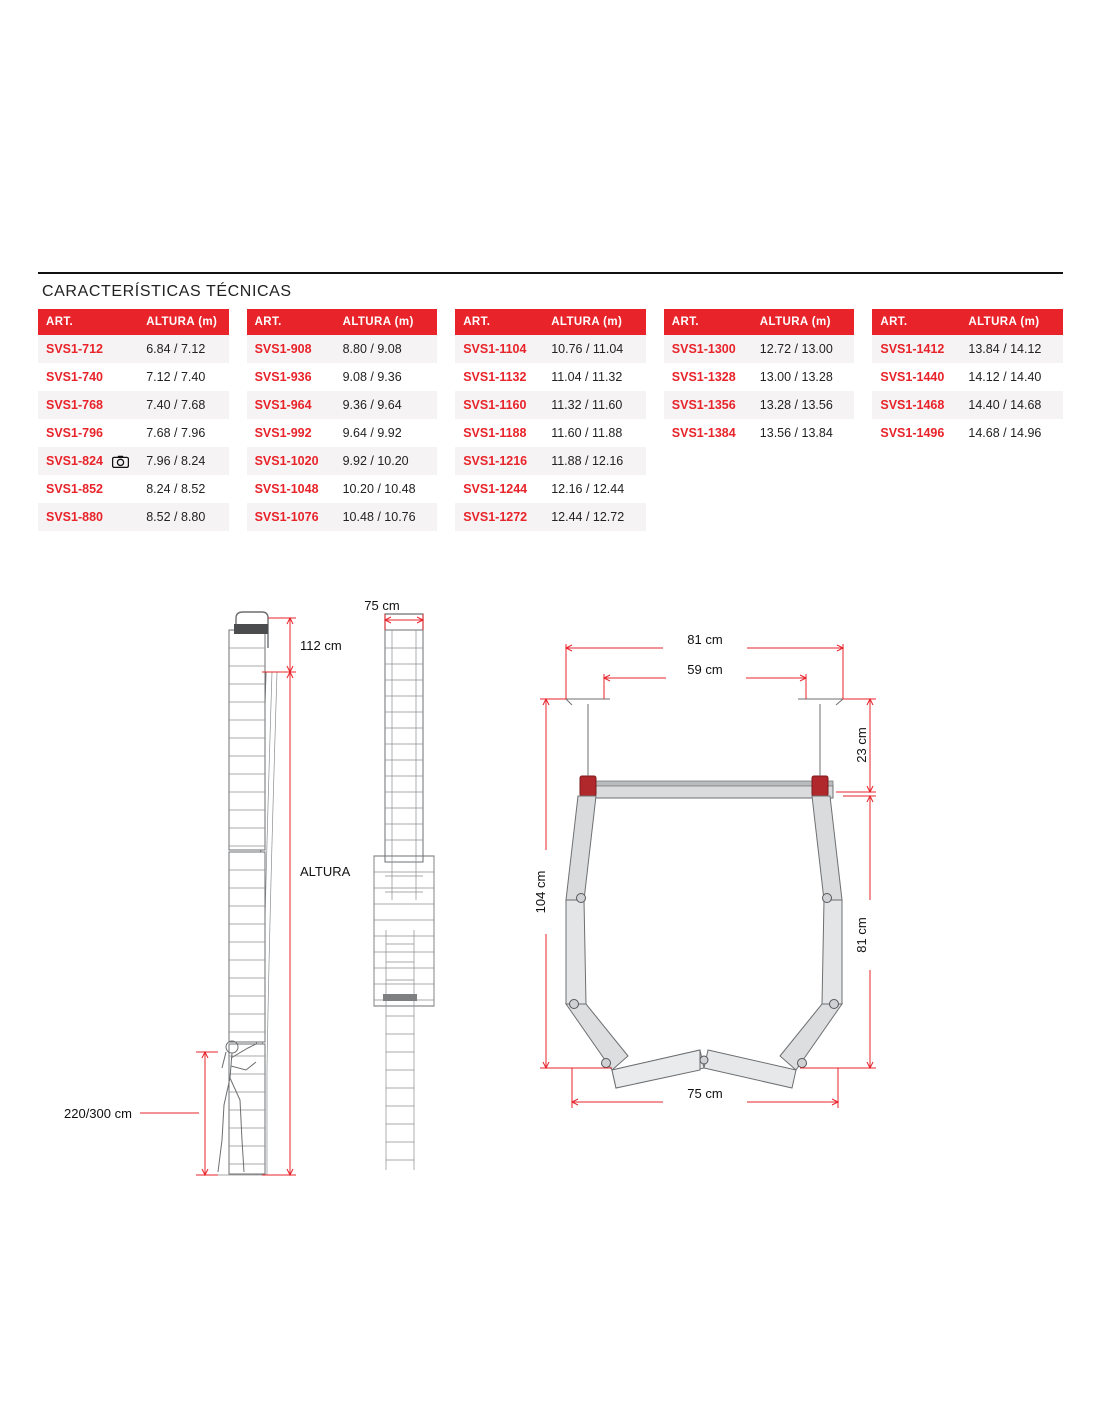  I want to click on cell-altura: 9.92 / 10.20, so click(375, 461).